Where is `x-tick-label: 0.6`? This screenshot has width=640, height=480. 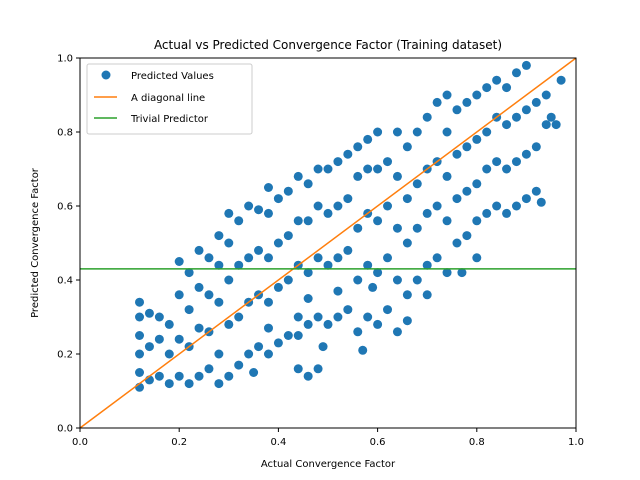 x-tick-label: 0.6 is located at coordinates (378, 442).